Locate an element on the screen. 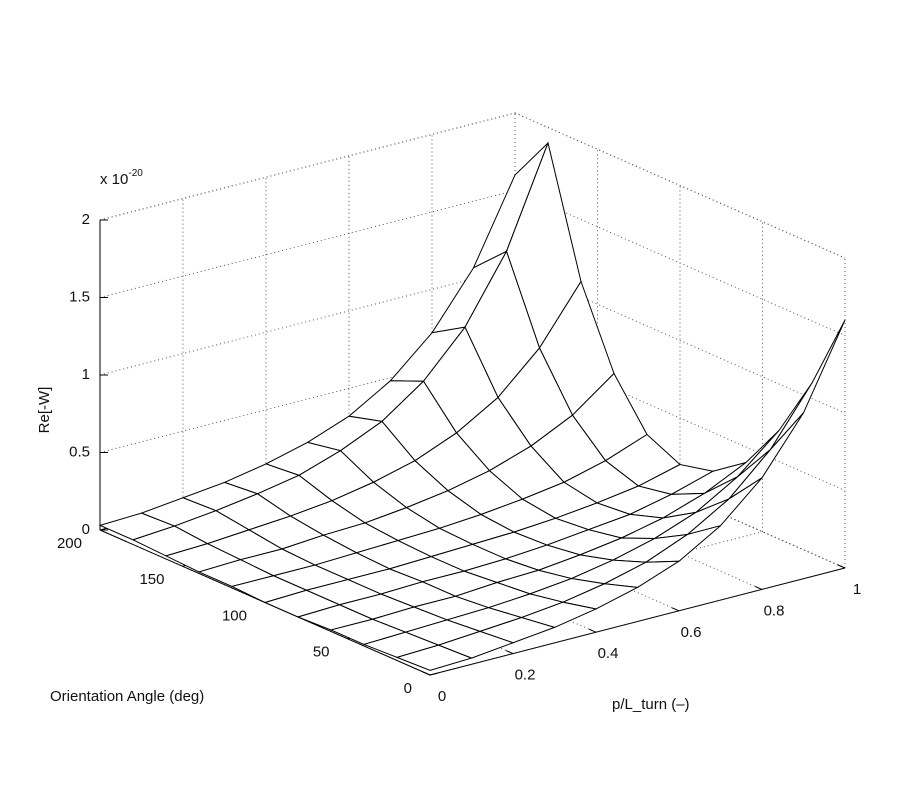  z-tick-label: 0 is located at coordinates (86, 529).